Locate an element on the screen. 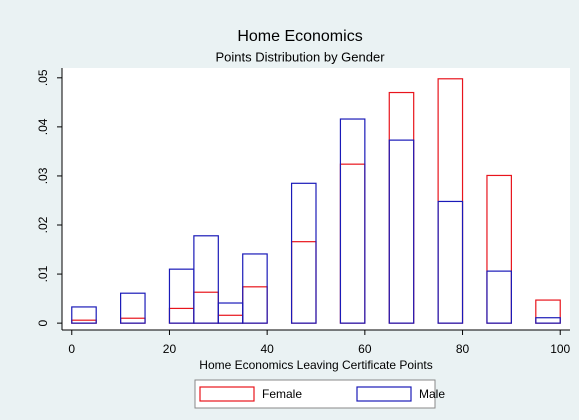 The image size is (579, 420). y-tick-label: .03 is located at coordinates (43, 175).